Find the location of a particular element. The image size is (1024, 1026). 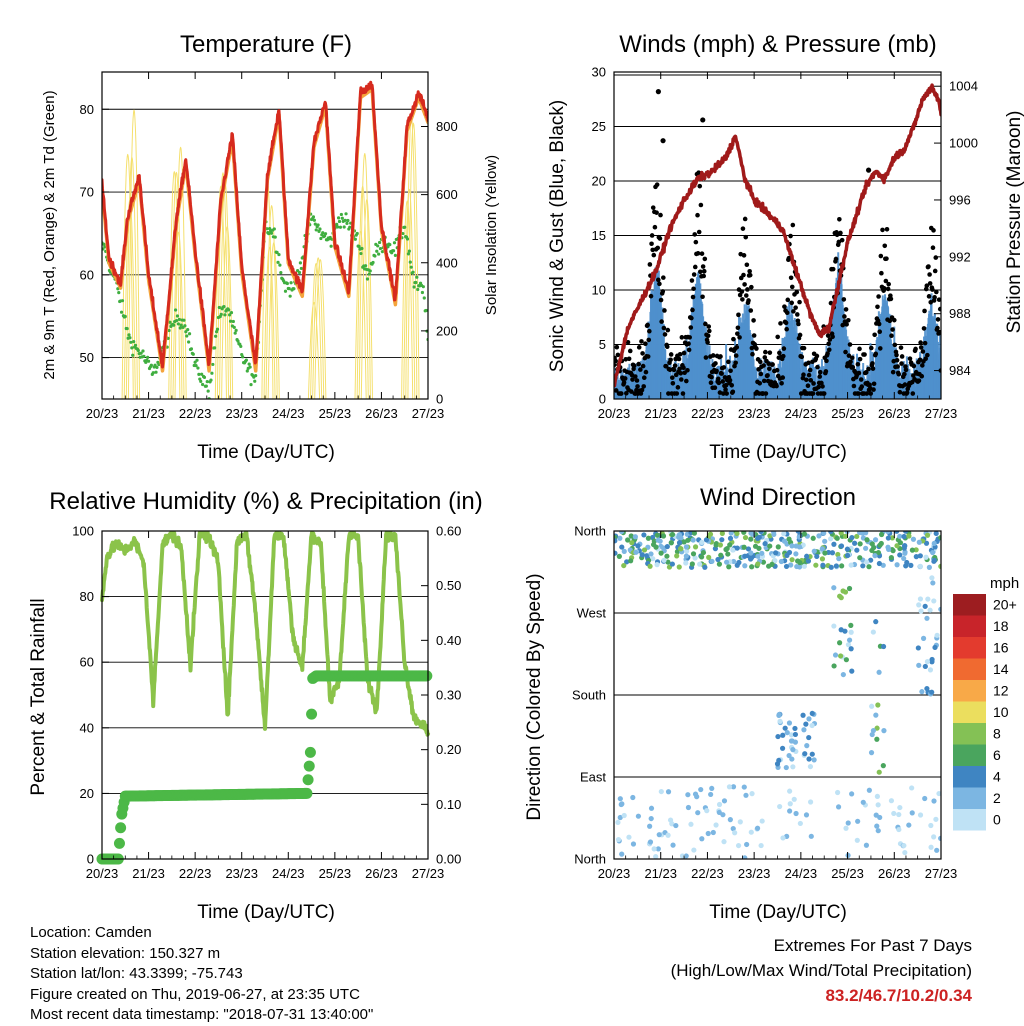

insolation-ylabel: Solar Insolation (Yellow) is located at coordinates (491, 235).